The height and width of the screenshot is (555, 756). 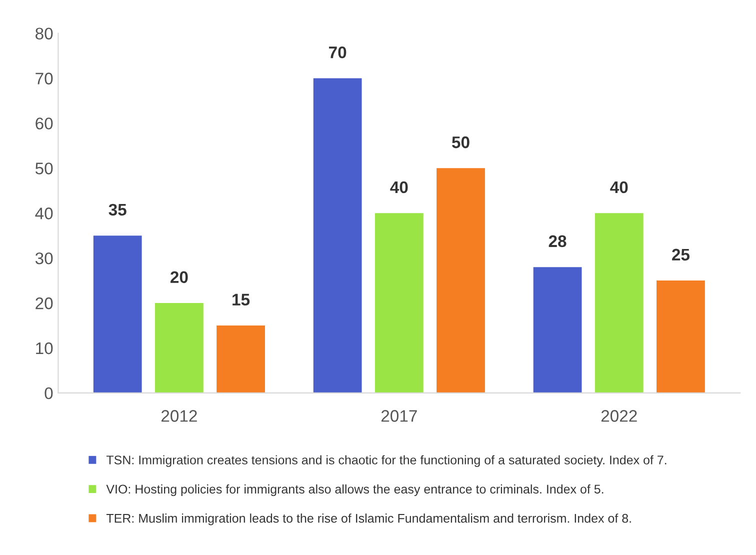 I want to click on y-tick-label: 70, so click(x=44, y=78).